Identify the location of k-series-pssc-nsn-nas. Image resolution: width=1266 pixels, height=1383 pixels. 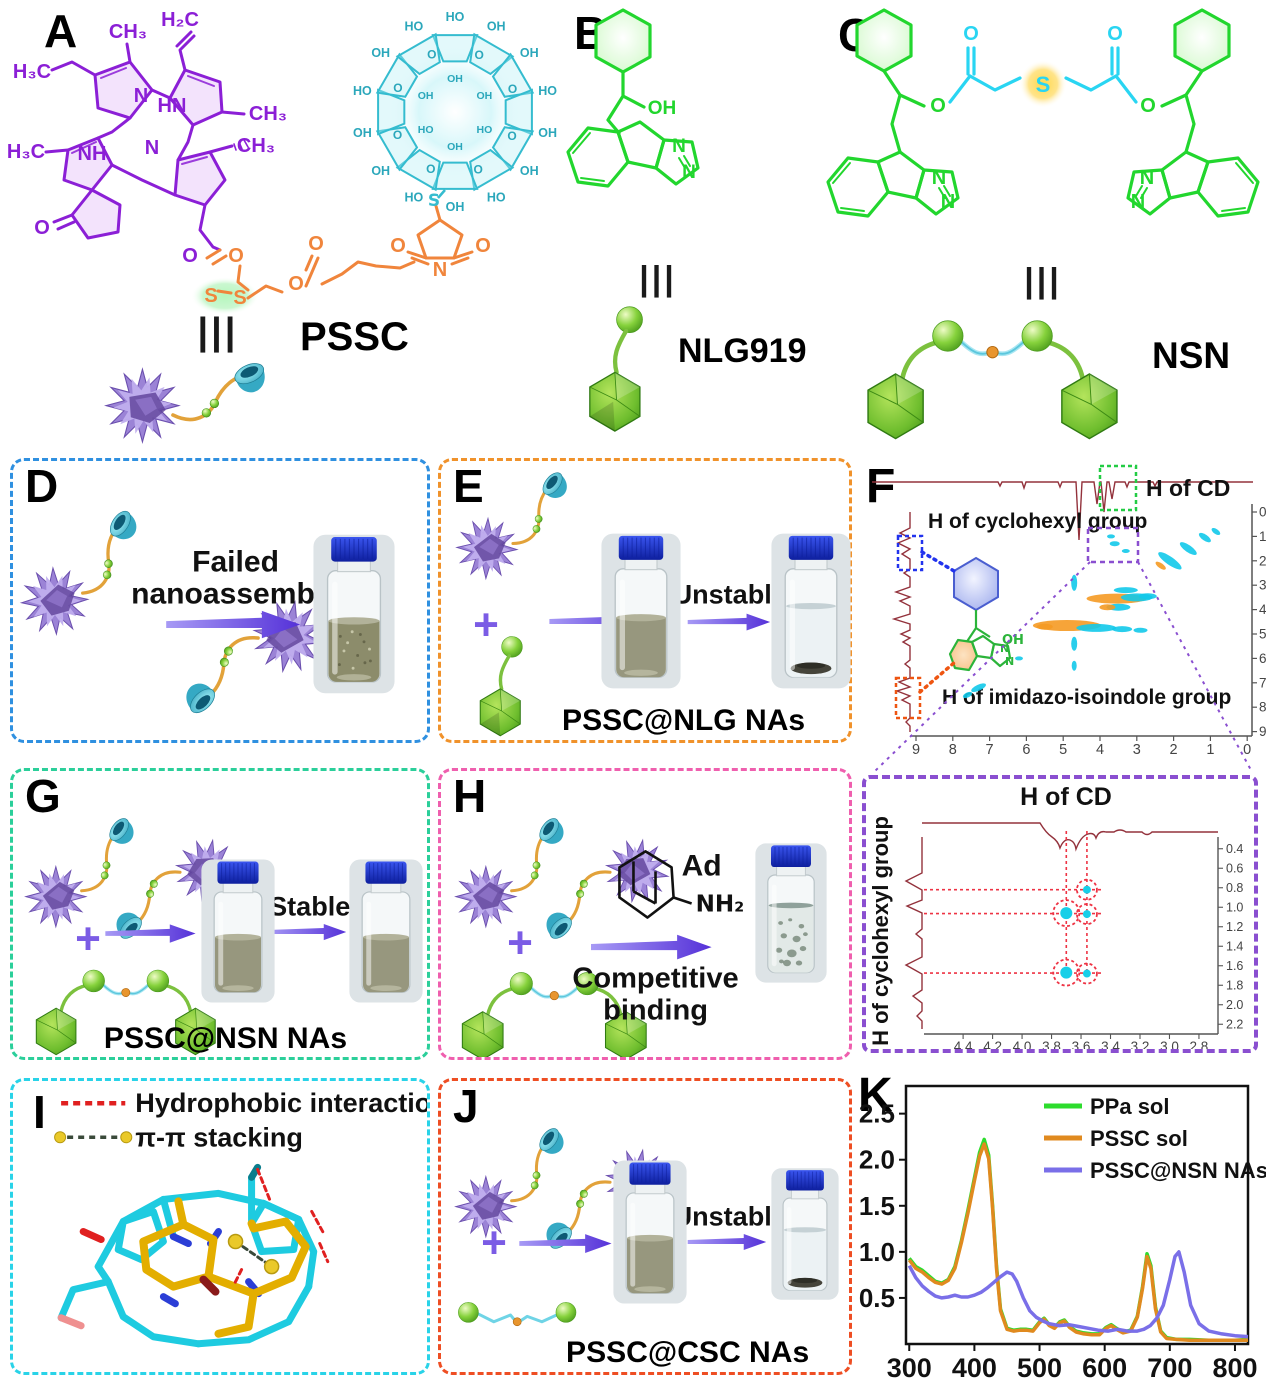
(1078, 1294).